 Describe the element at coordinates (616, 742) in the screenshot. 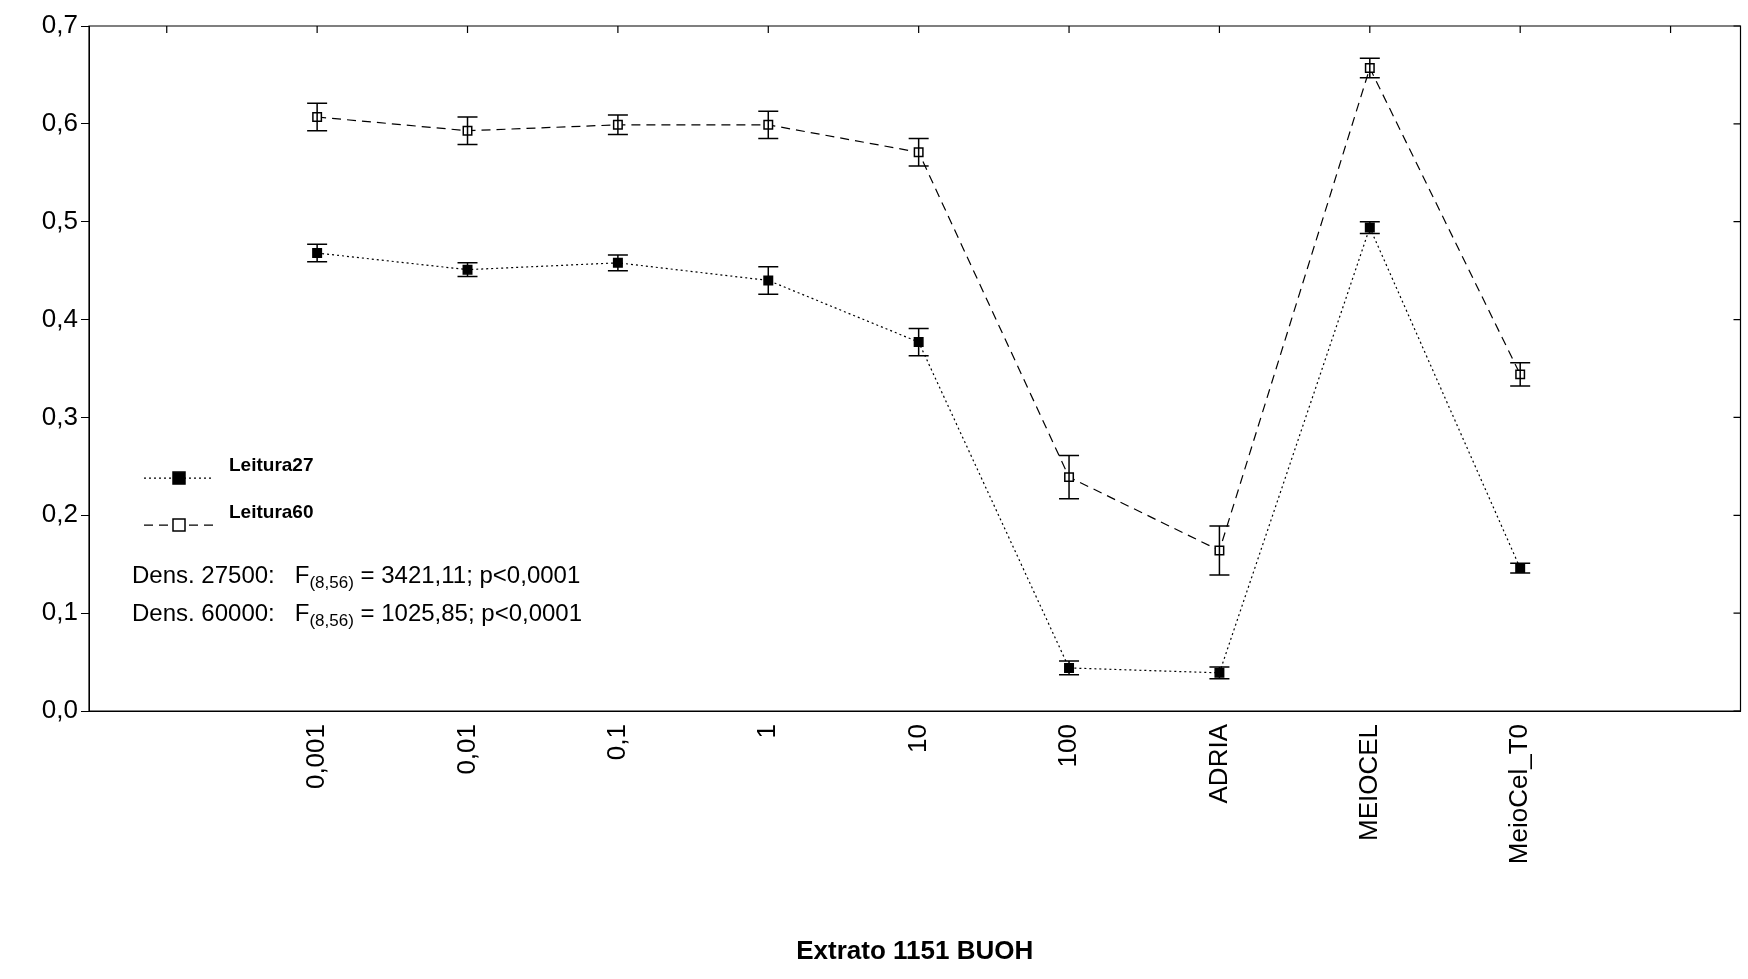

I see `x-tick-label: 0,1` at that location.